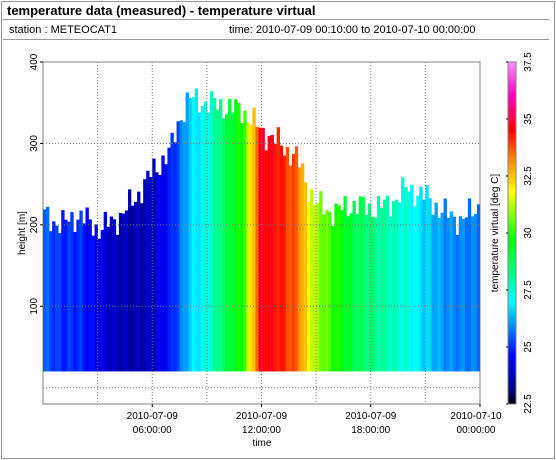 The image size is (556, 460). Describe the element at coordinates (528, 404) in the screenshot. I see `colorbar-tick-label: 22.5` at that location.